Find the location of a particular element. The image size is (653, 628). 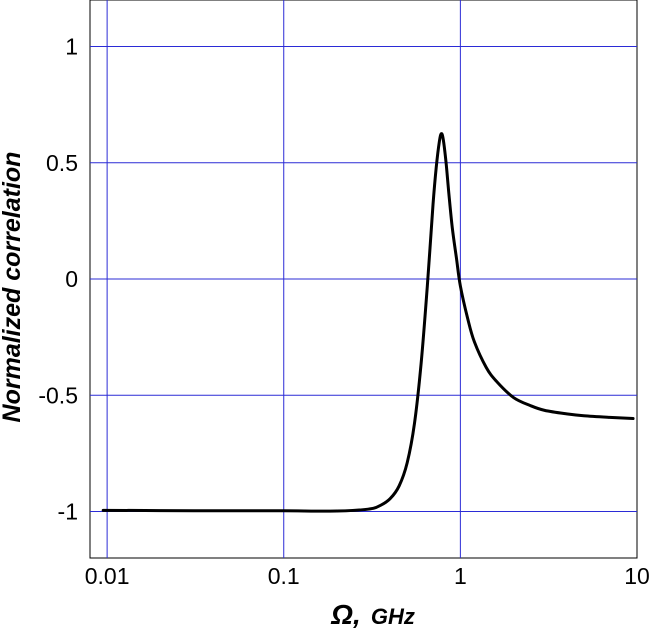

y-tick-label: 0 is located at coordinates (71, 279).